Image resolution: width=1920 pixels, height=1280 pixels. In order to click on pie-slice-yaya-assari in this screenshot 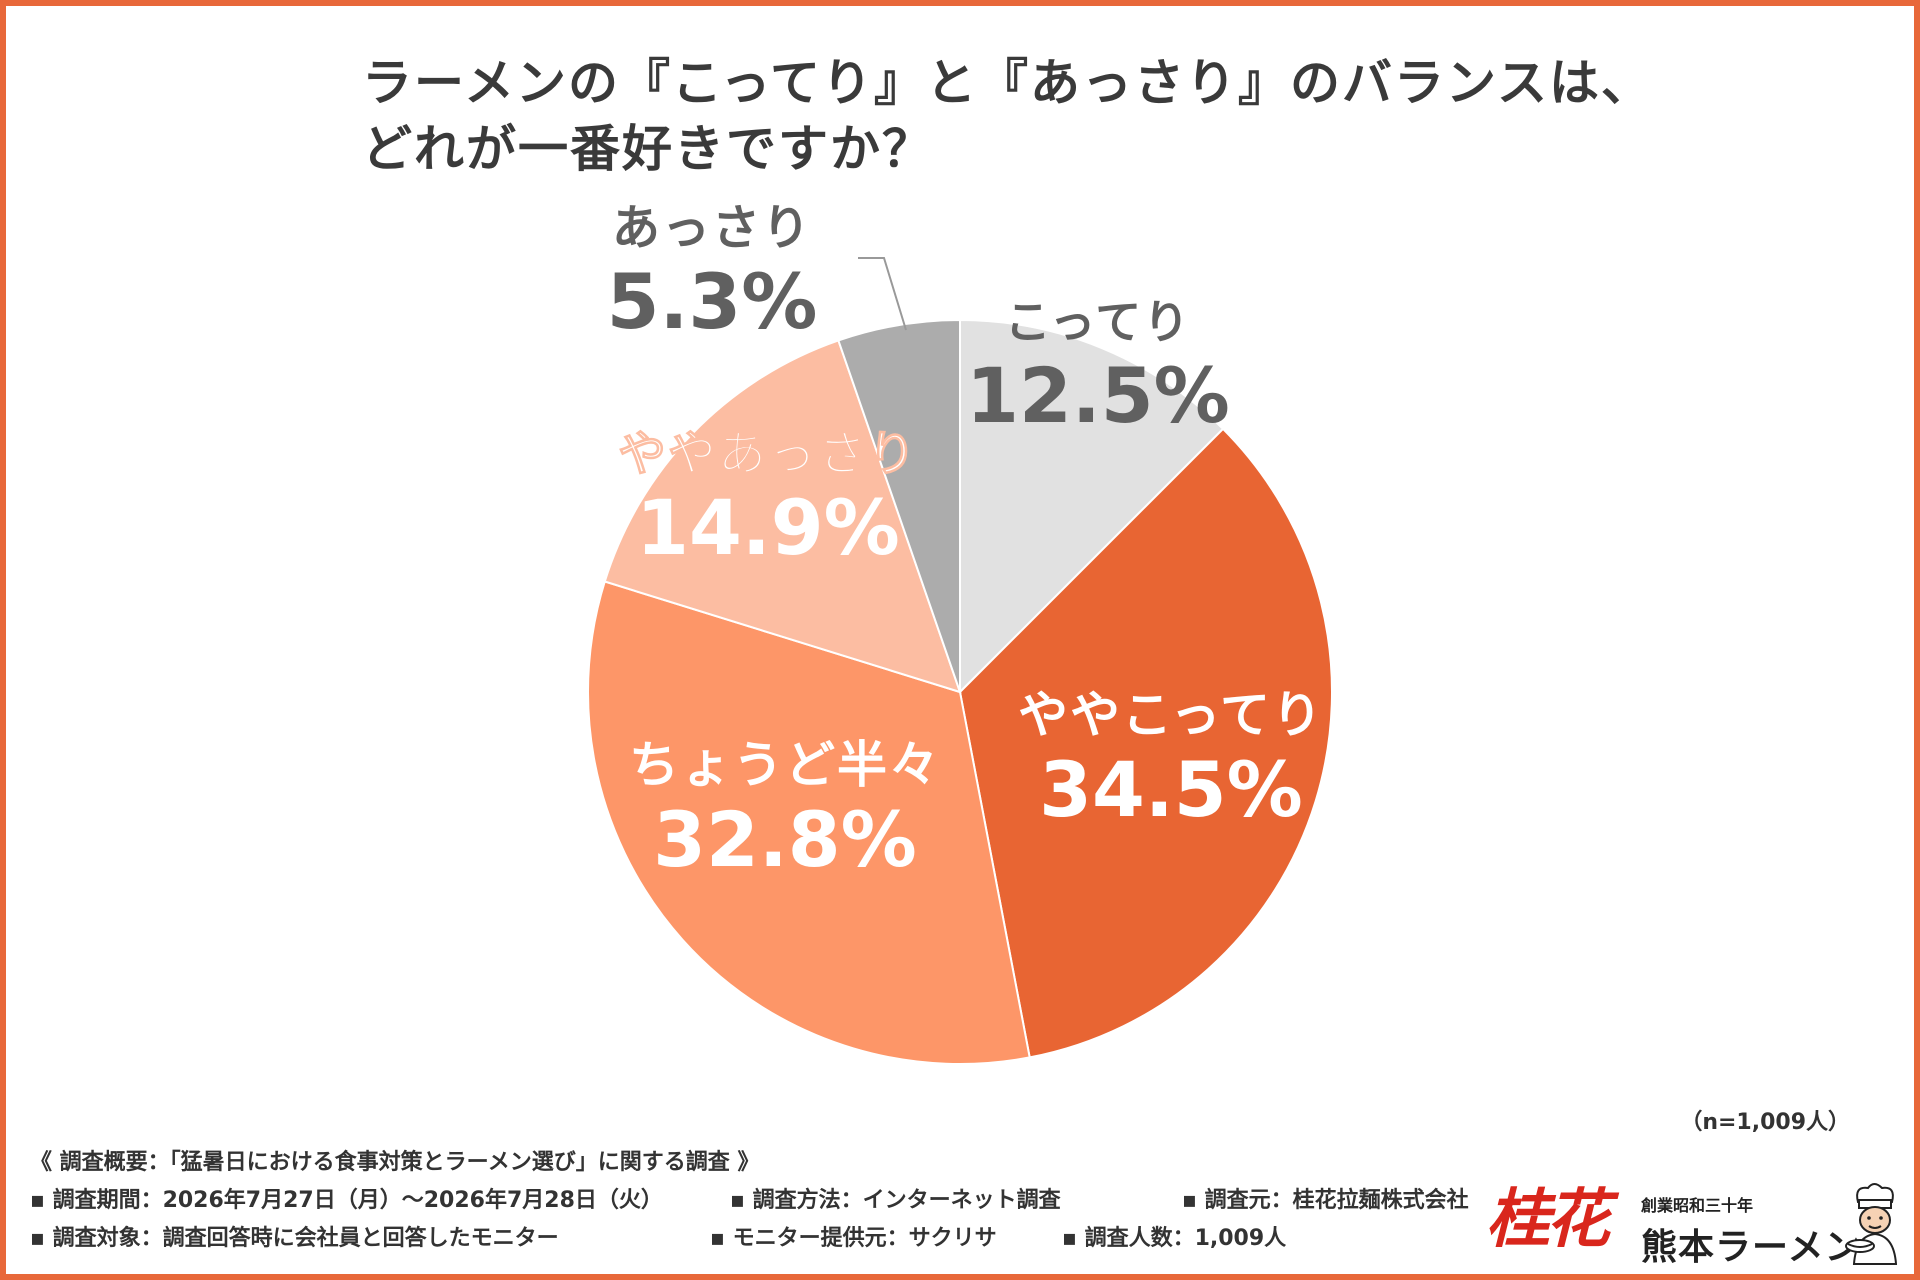, I will do `click(782, 516)`.